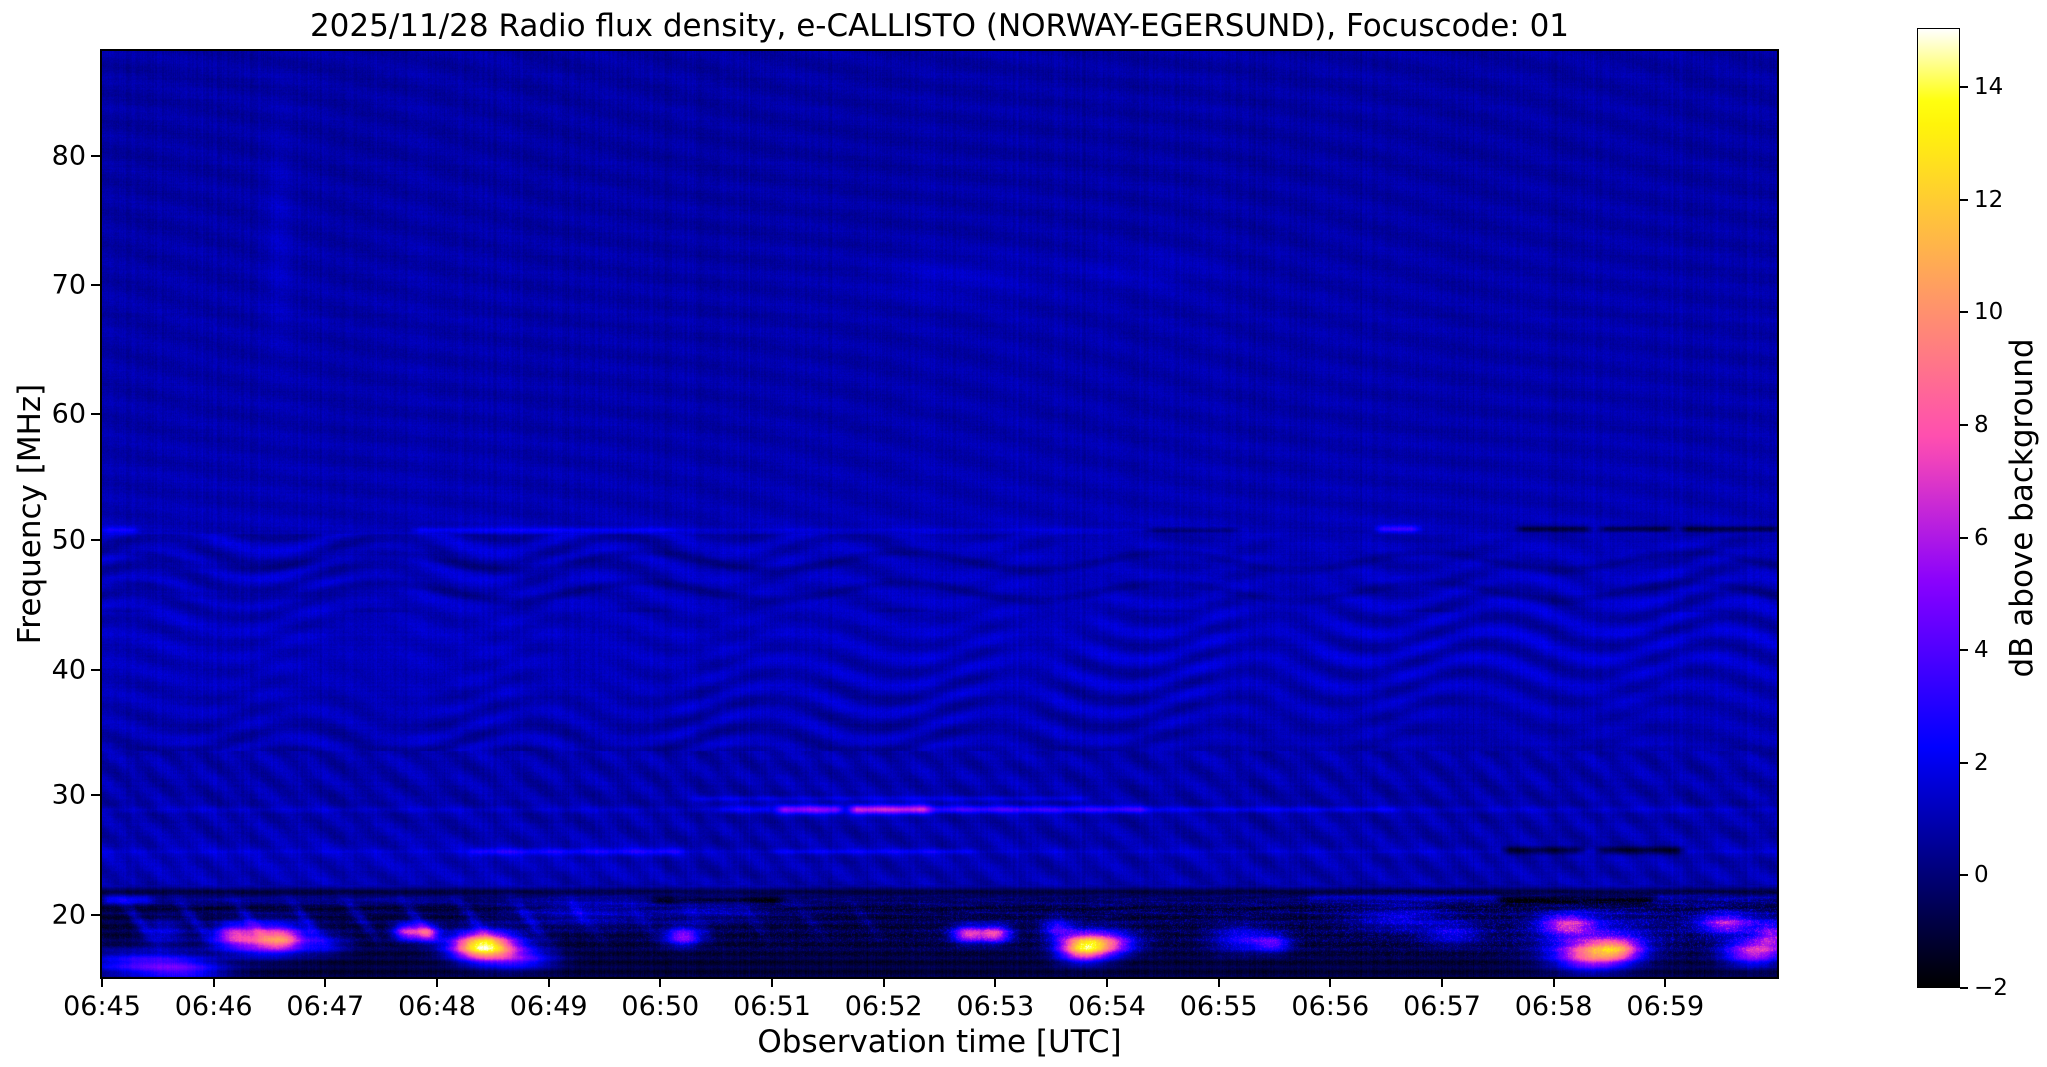 This screenshot has height=1067, width=2047. Describe the element at coordinates (1989, 312) in the screenshot. I see `colorbar-tick-label: 10` at that location.